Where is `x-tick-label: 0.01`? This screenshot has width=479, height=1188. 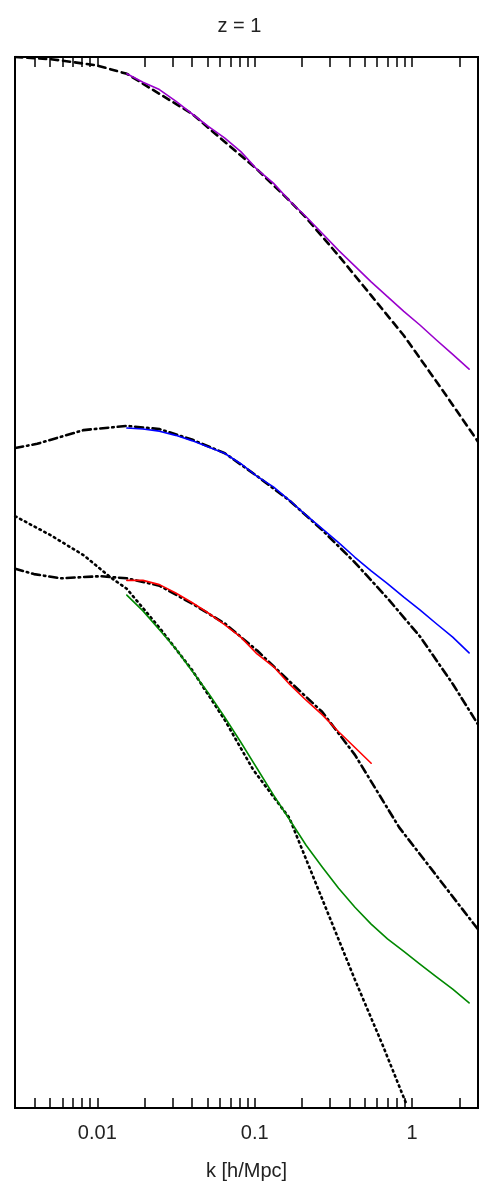
x-tick-label: 0.01 is located at coordinates (97, 1132).